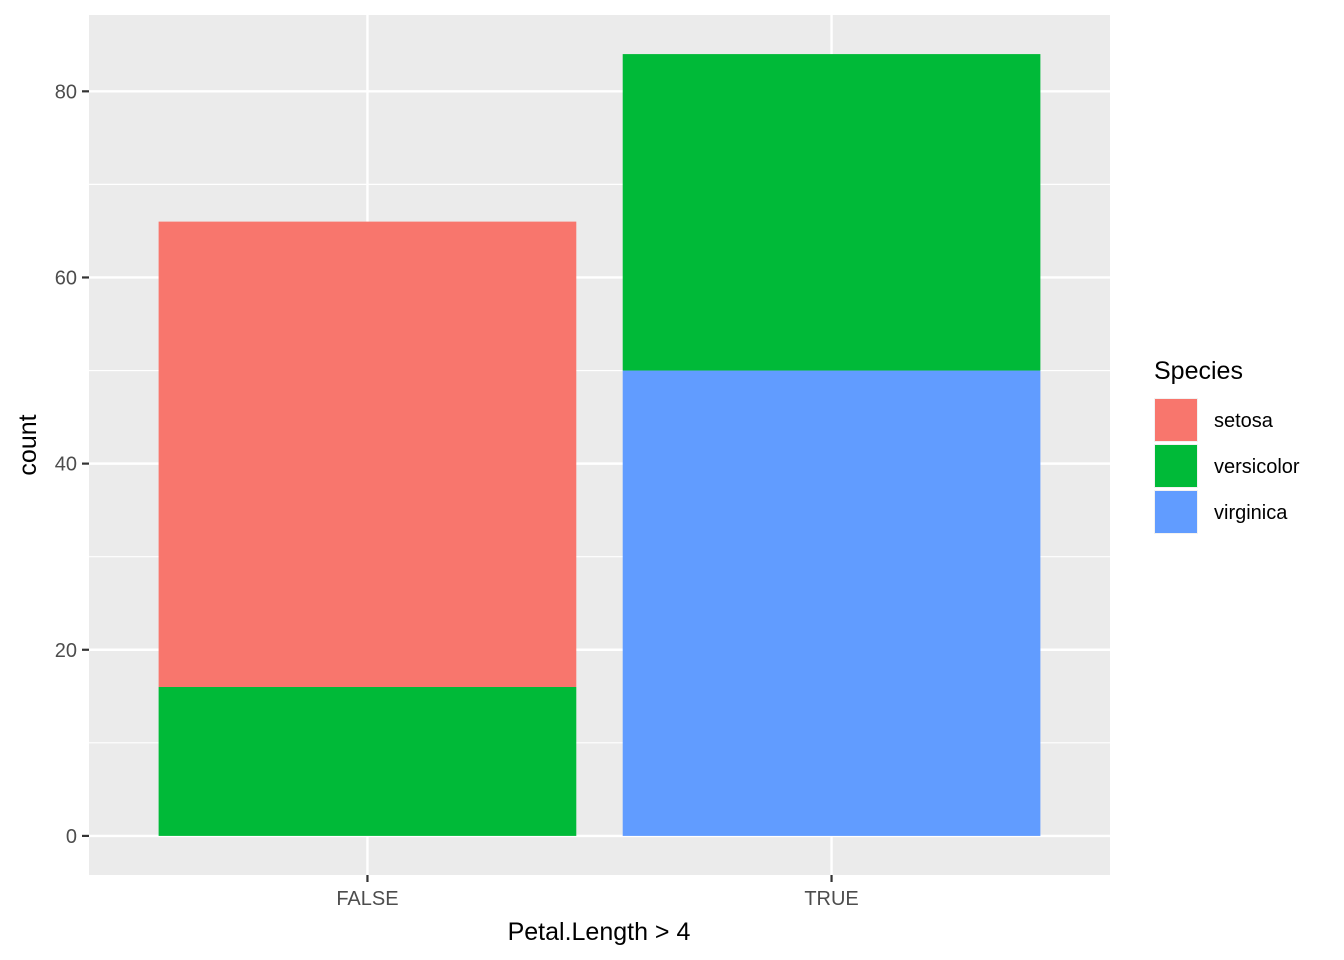 The height and width of the screenshot is (960, 1344). What do you see at coordinates (831, 212) in the screenshot?
I see `bar-versicolor-true` at bounding box center [831, 212].